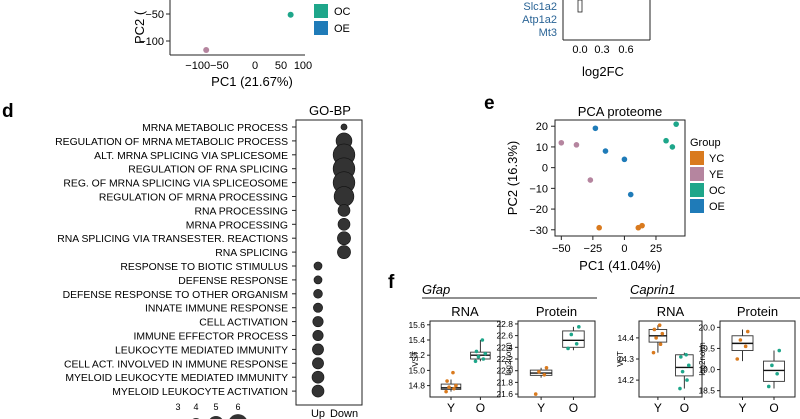 Image resolution: width=800 pixels, height=419 pixels. I want to click on go-term-label: RNA SPLICING VIA TRANSESTER. REACTIONS, so click(172, 239).